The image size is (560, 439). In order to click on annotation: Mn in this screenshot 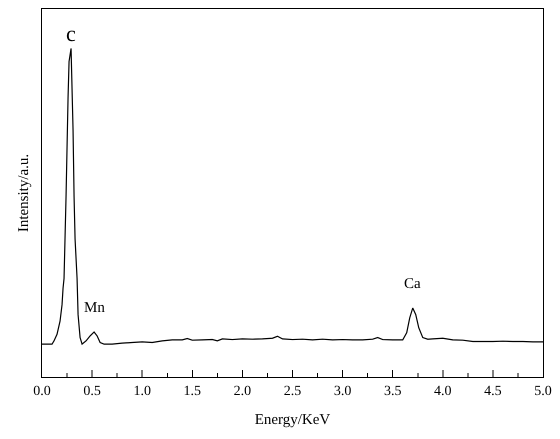, I will do `click(95, 308)`.